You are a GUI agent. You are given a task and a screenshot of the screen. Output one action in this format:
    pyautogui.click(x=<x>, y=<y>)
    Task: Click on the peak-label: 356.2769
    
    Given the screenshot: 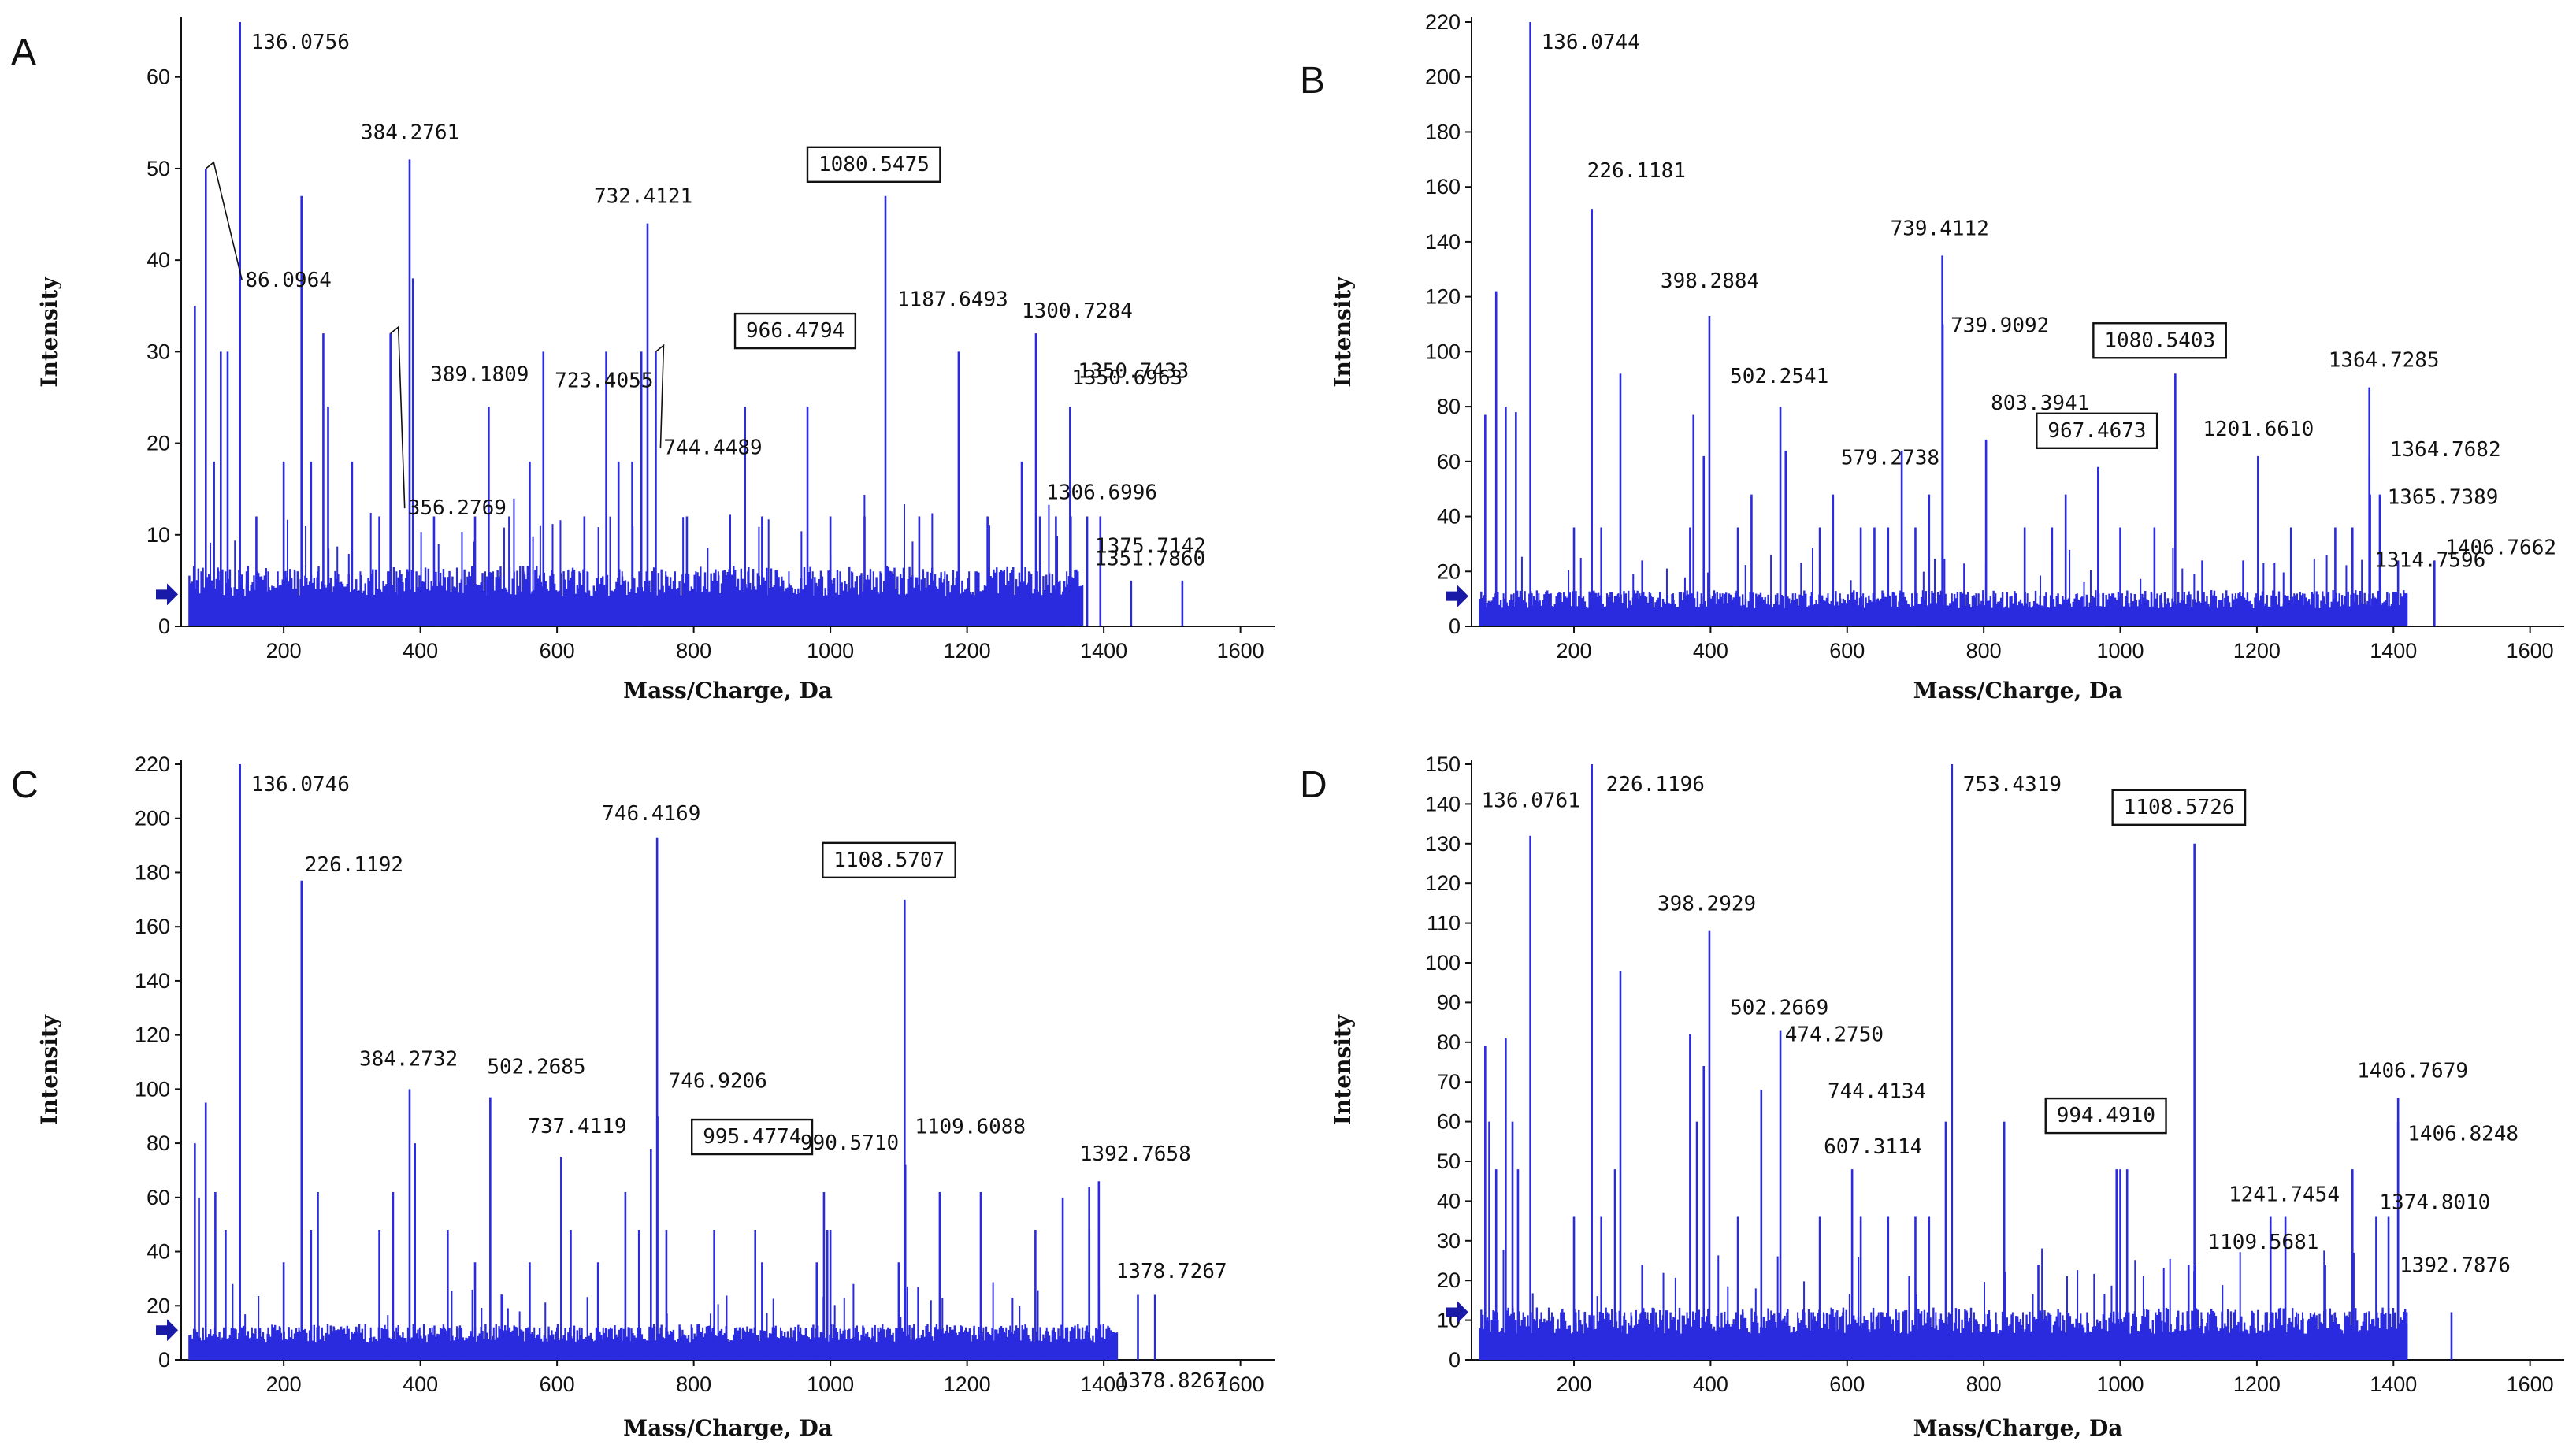 What is the action you would take?
    pyautogui.click(x=457, y=508)
    